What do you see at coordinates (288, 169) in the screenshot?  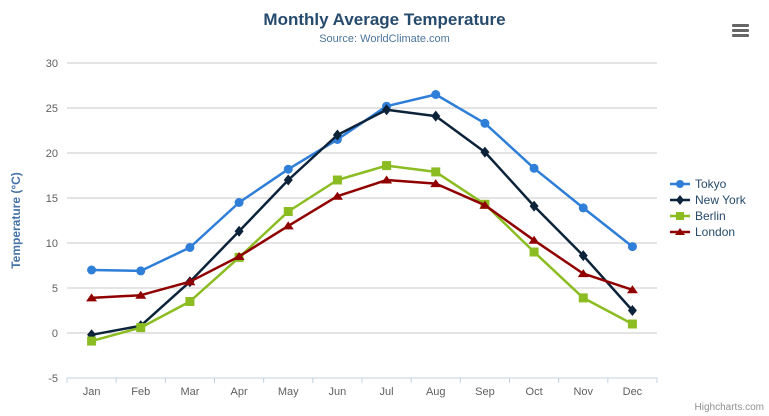 I see `data-point-tokyo-may` at bounding box center [288, 169].